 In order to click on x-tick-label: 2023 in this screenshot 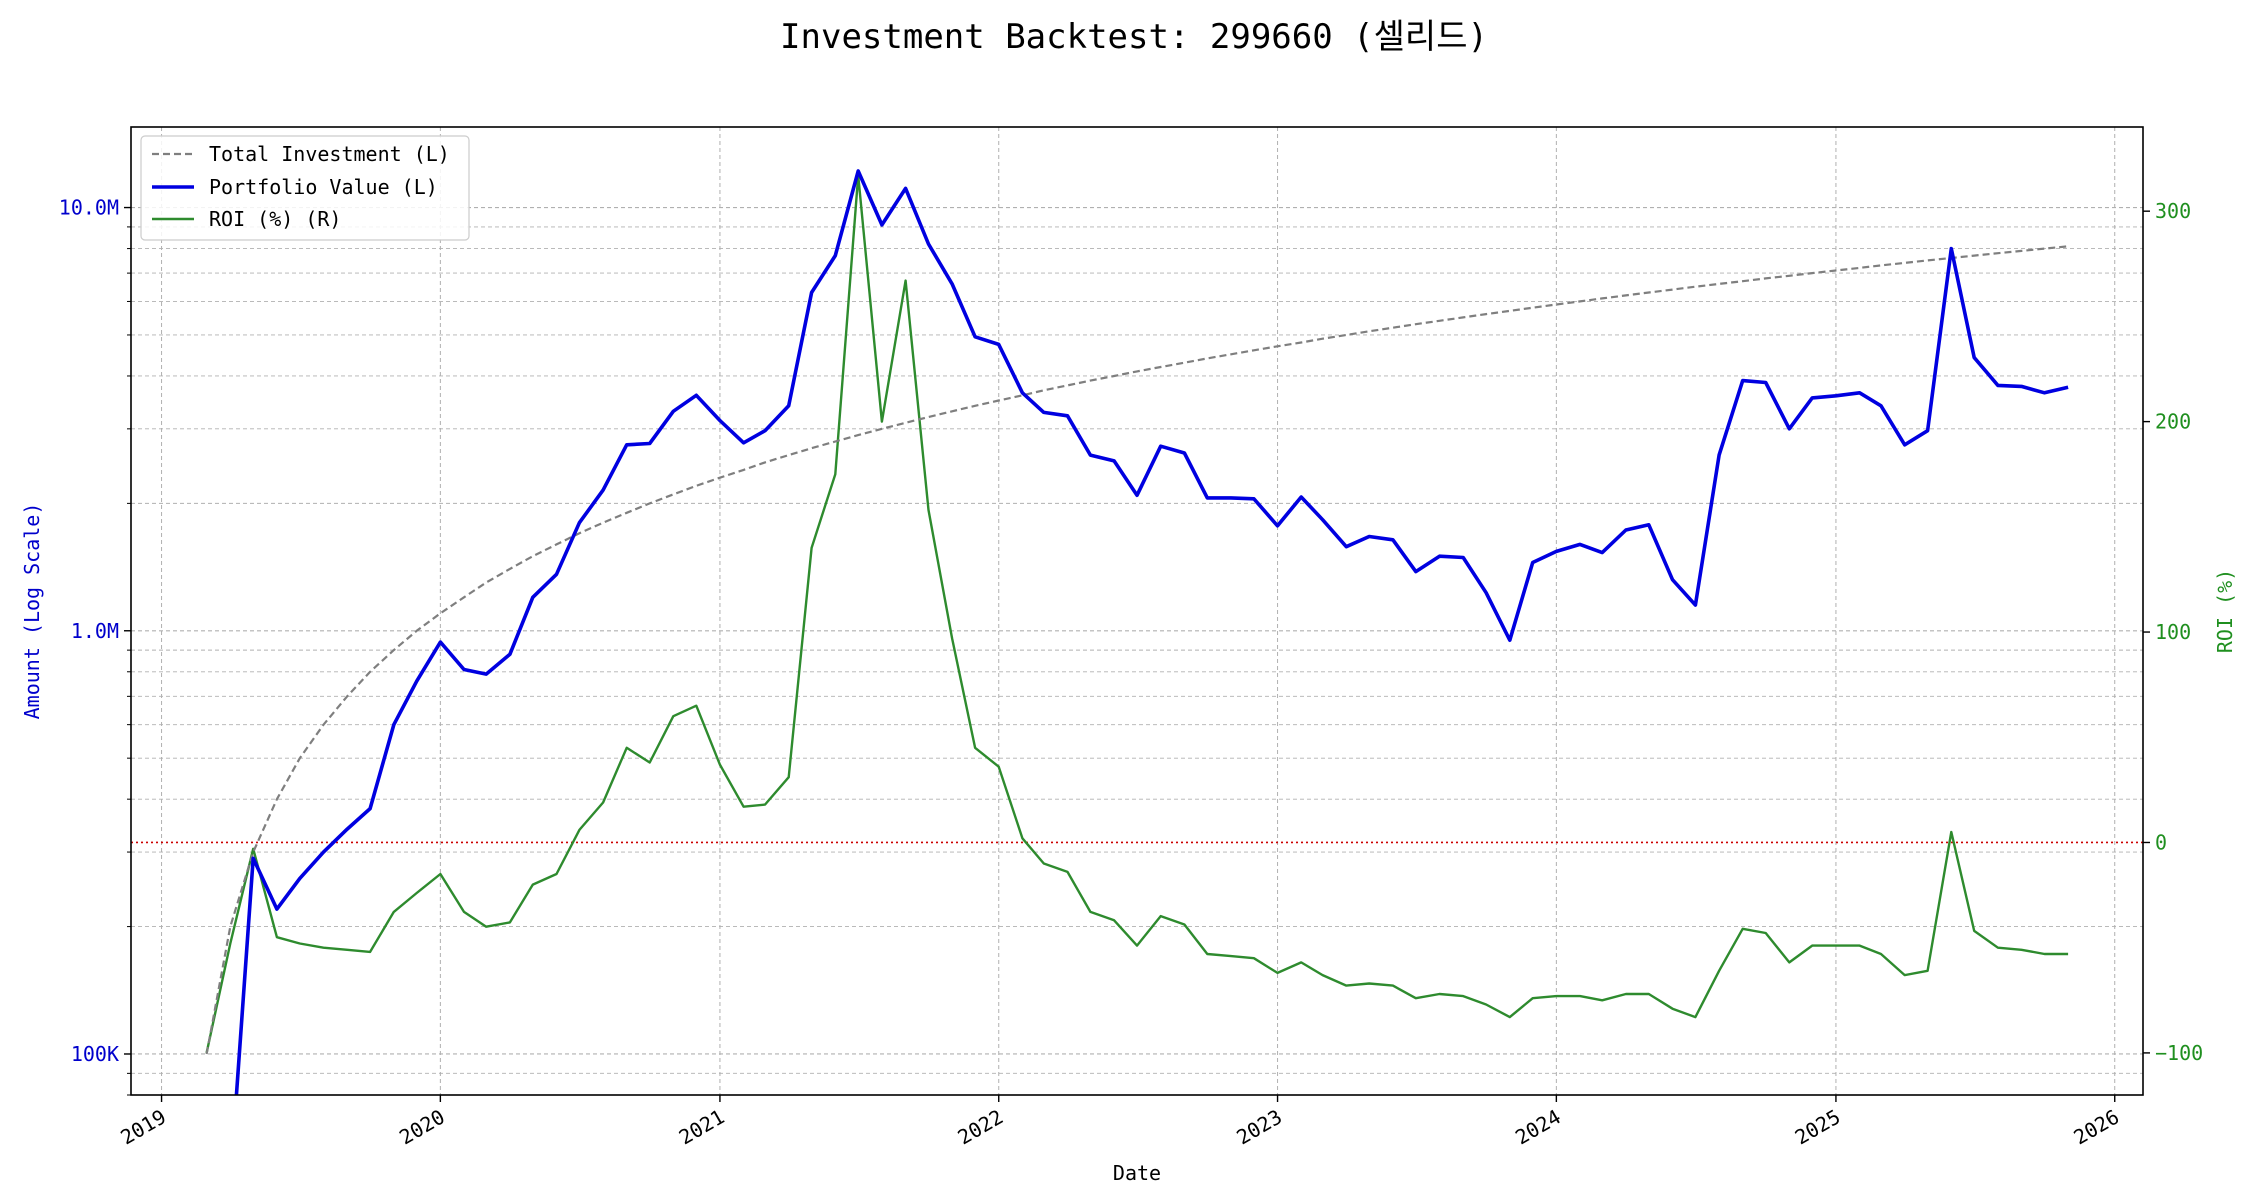, I will do `click(1259, 1127)`.